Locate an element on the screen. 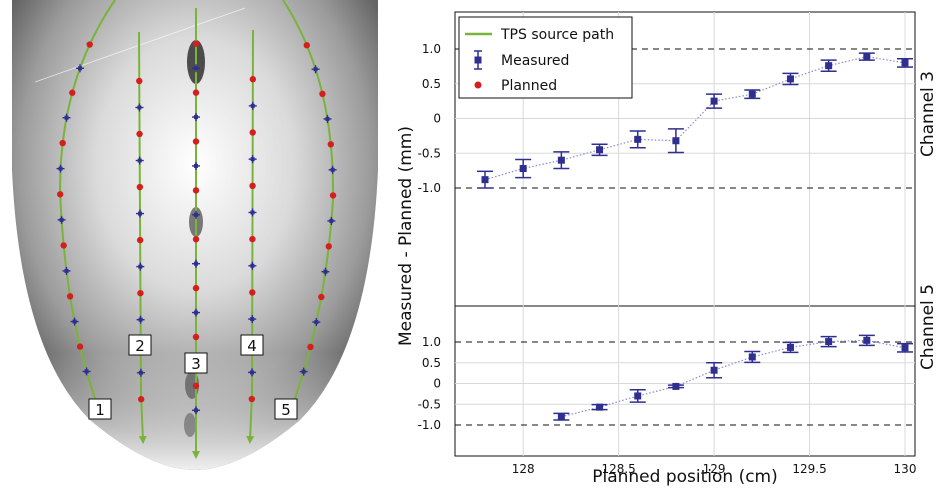 The width and height of the screenshot is (941, 493). channel-3-label: 3 is located at coordinates (196, 364).